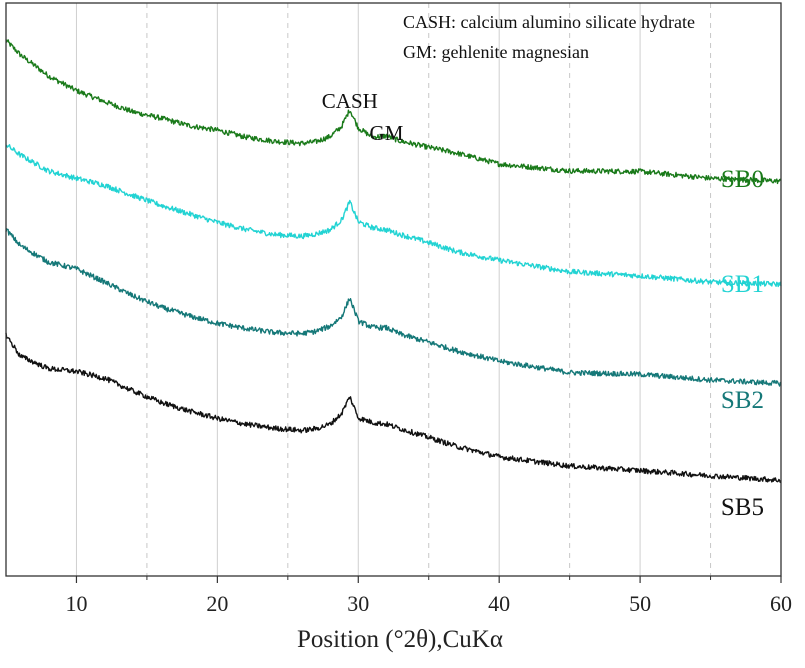  What do you see at coordinates (742, 507) in the screenshot?
I see `series-label-sb5: SB5` at bounding box center [742, 507].